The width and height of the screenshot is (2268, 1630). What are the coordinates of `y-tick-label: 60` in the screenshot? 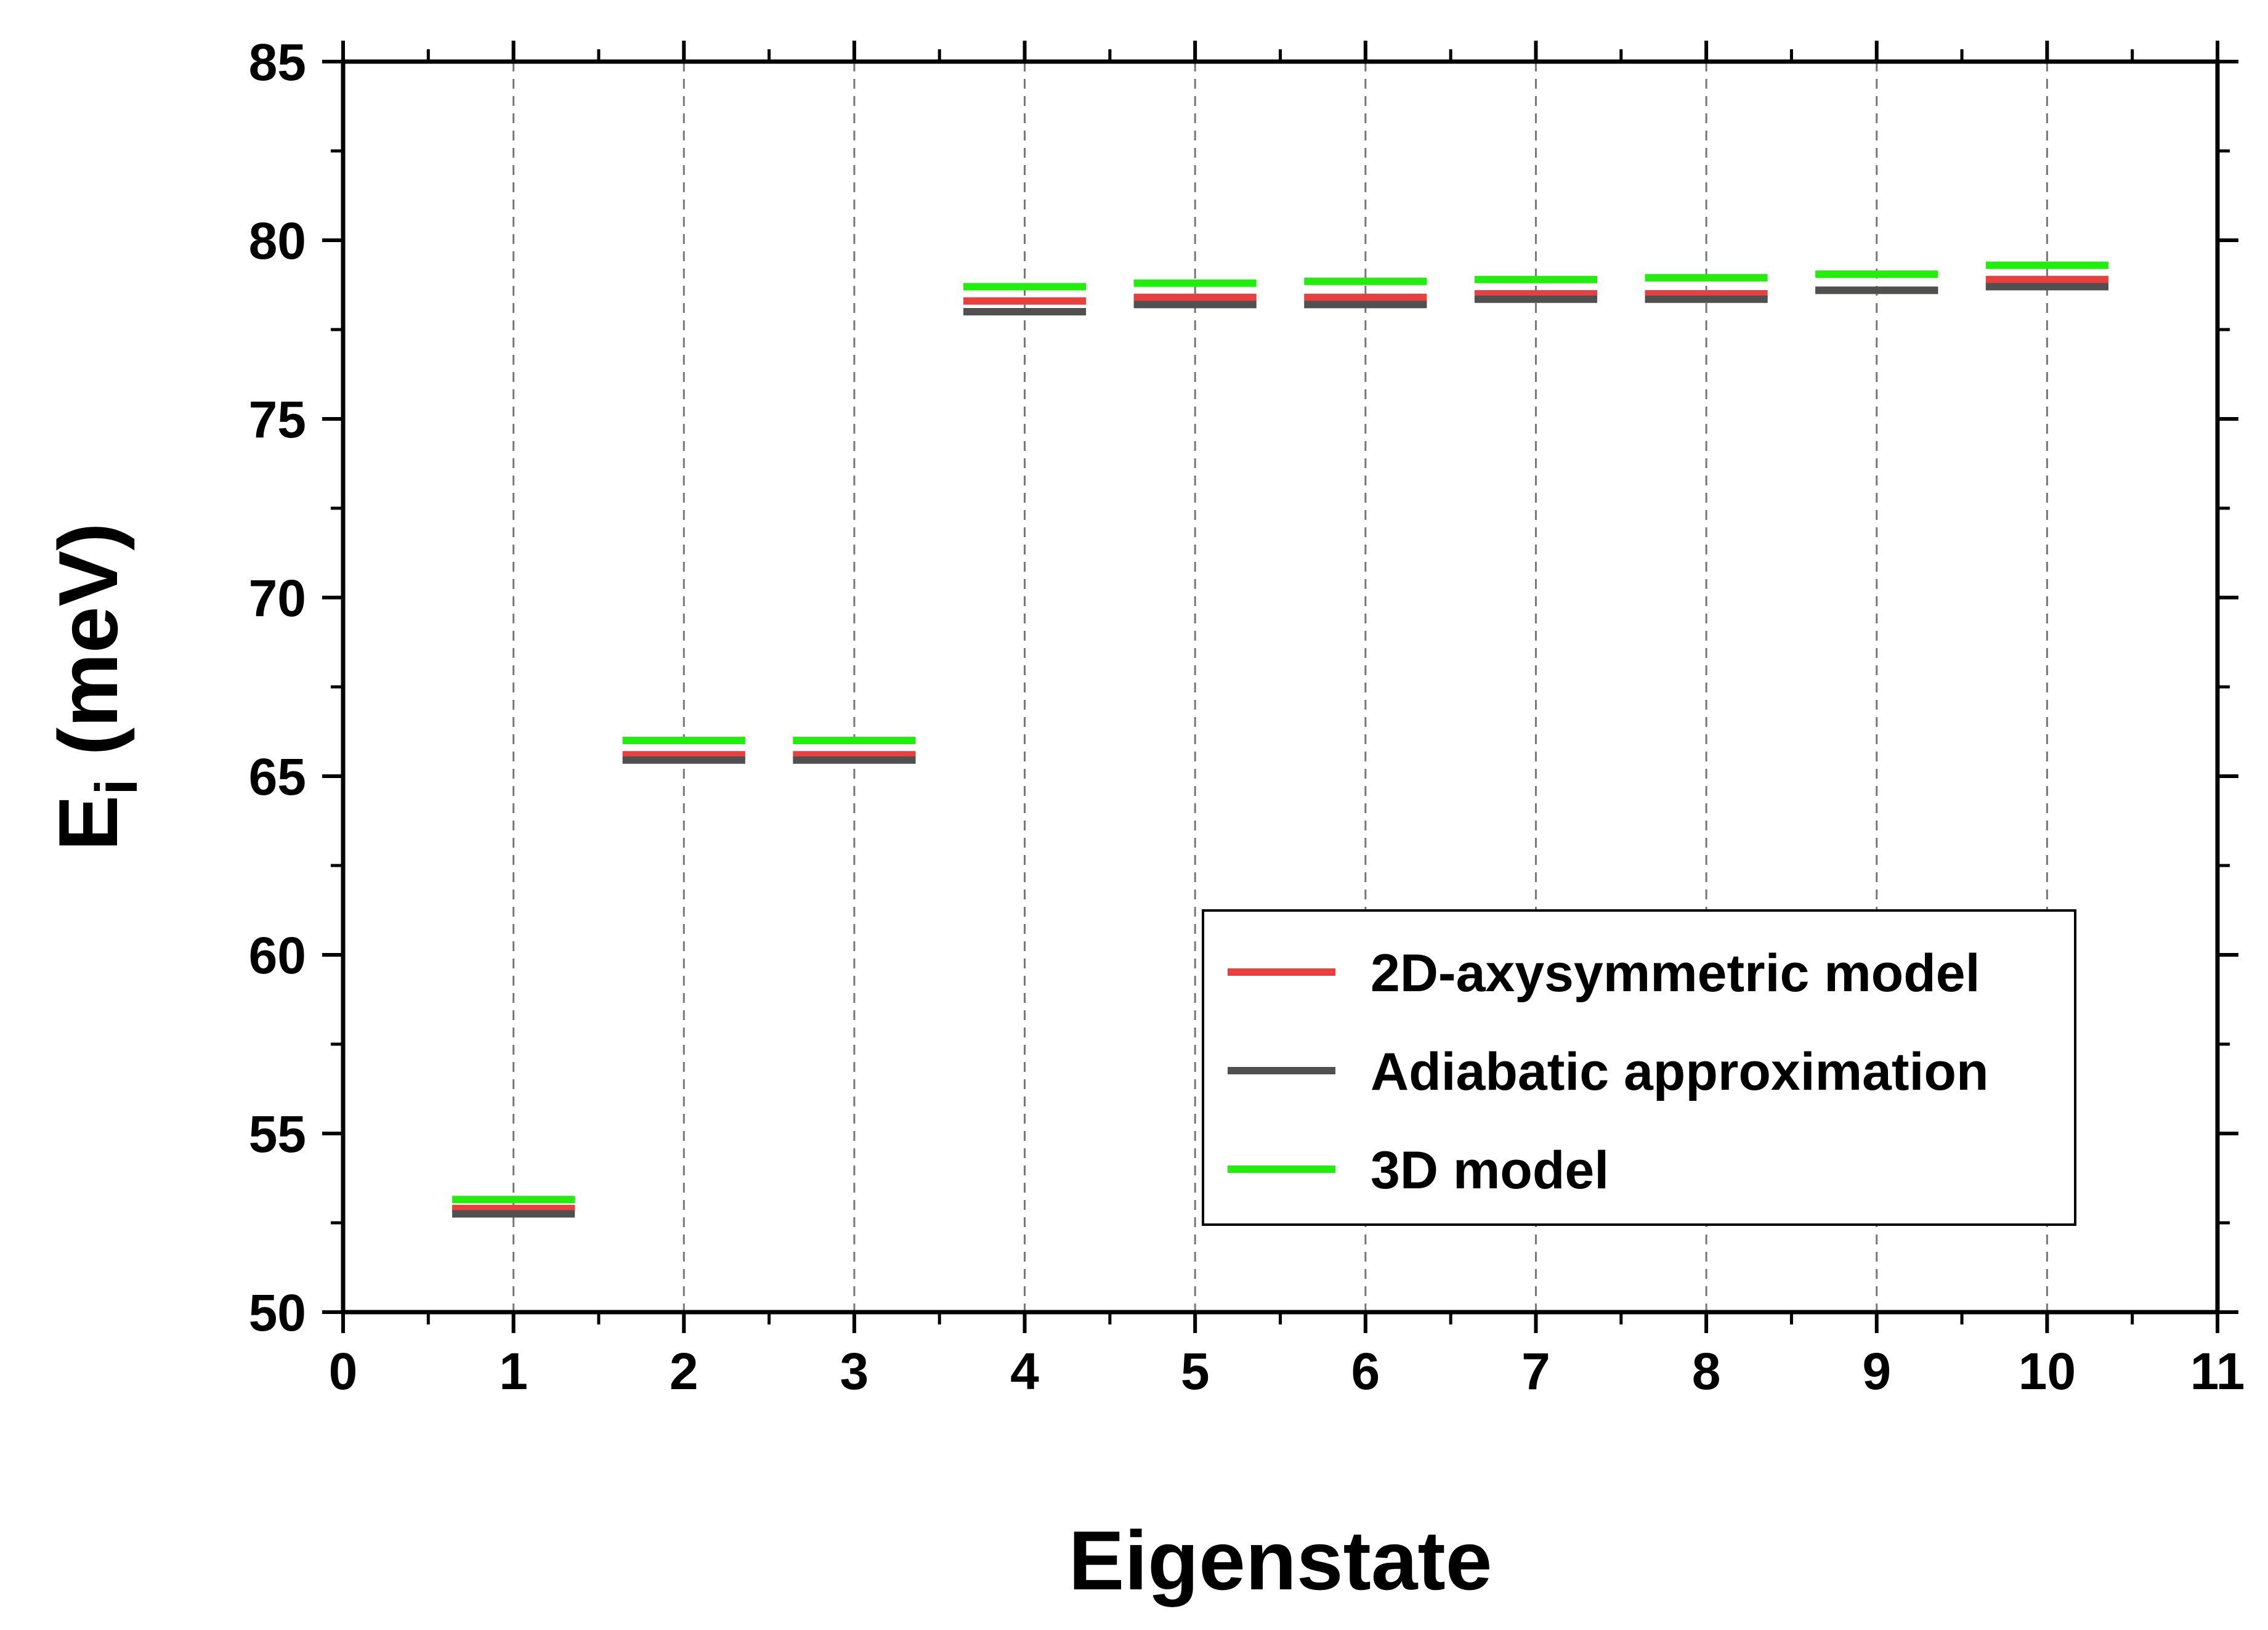 It's located at (278, 955).